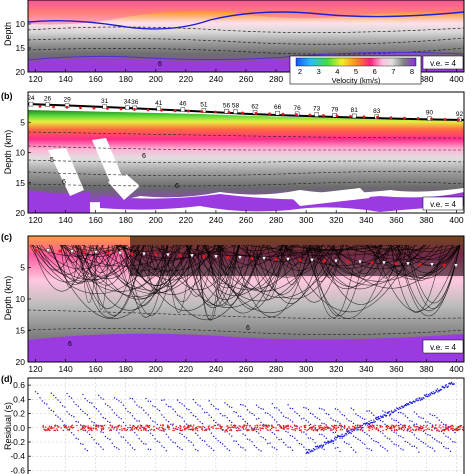 The width and height of the screenshot is (474, 474). I want to click on colorbar-ticks: 2 3 4 5 6 7 8, so click(356, 71).